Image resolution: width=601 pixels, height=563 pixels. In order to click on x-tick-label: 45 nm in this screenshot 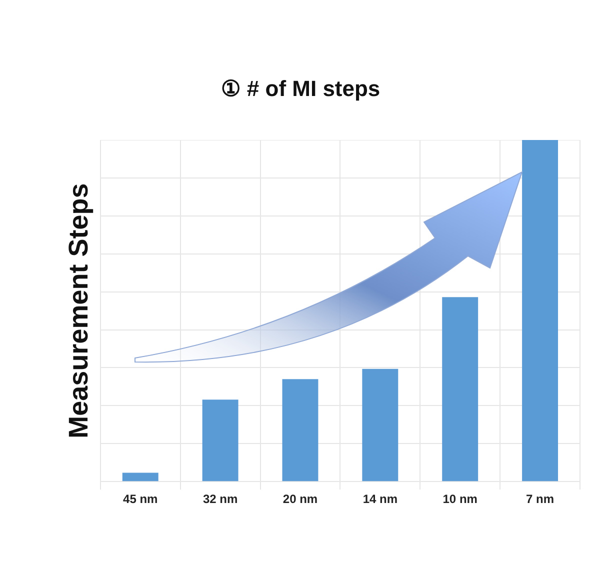, I will do `click(140, 499)`.